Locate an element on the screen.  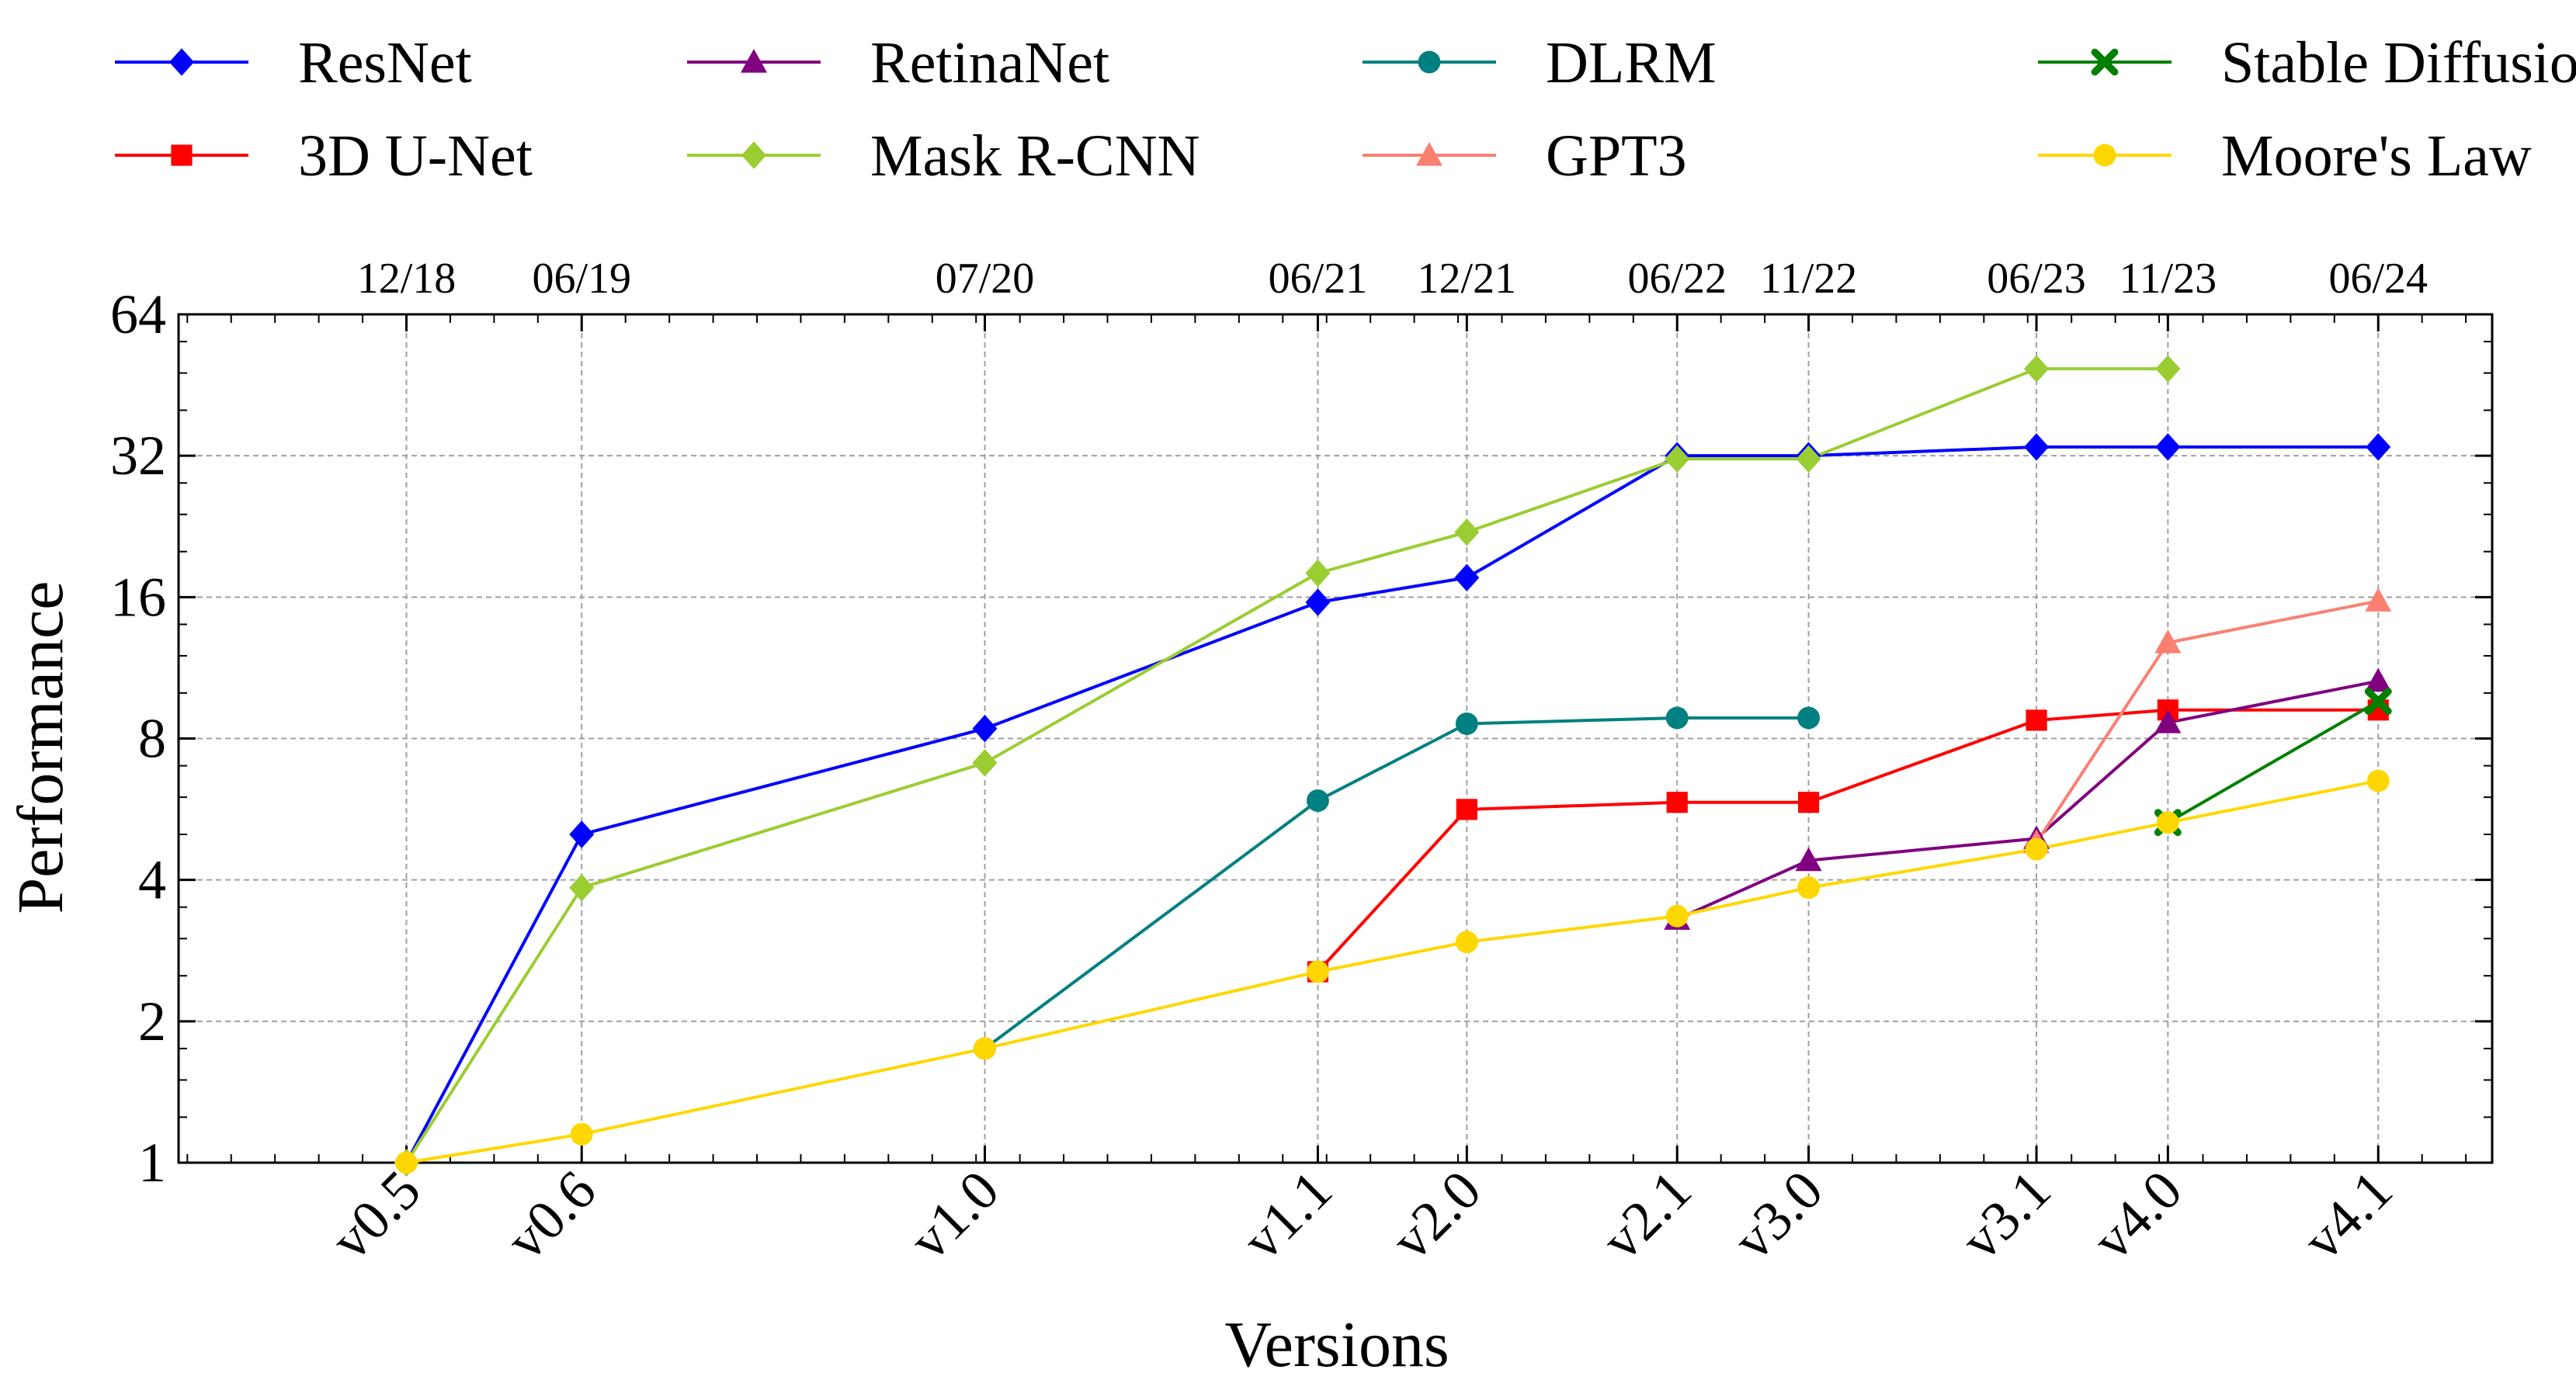
top-axis-date-label: 06/24 is located at coordinates (2378, 279).